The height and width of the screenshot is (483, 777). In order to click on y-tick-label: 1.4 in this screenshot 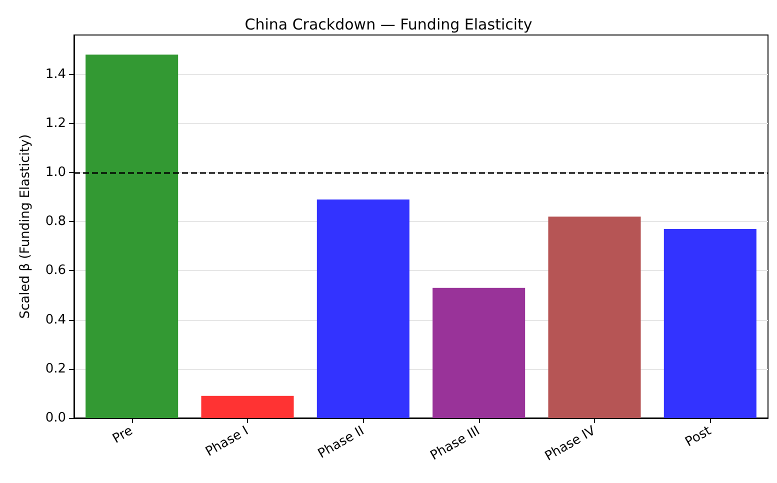, I will do `click(55, 74)`.